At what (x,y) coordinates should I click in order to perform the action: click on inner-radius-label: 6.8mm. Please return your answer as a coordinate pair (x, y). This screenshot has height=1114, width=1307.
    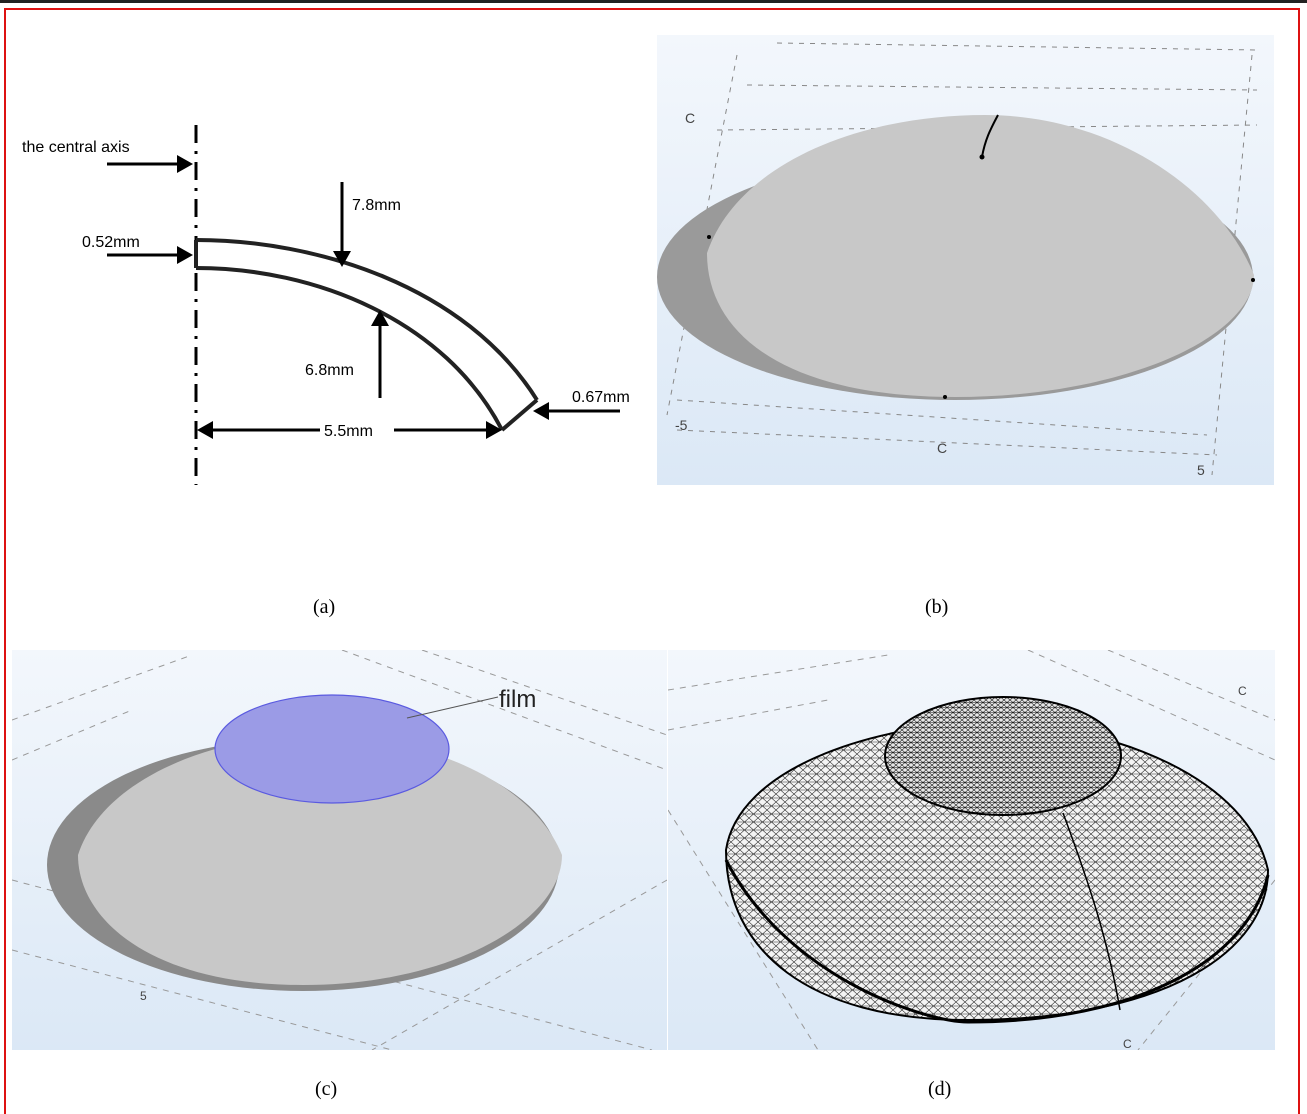
    Looking at the image, I should click on (329, 370).